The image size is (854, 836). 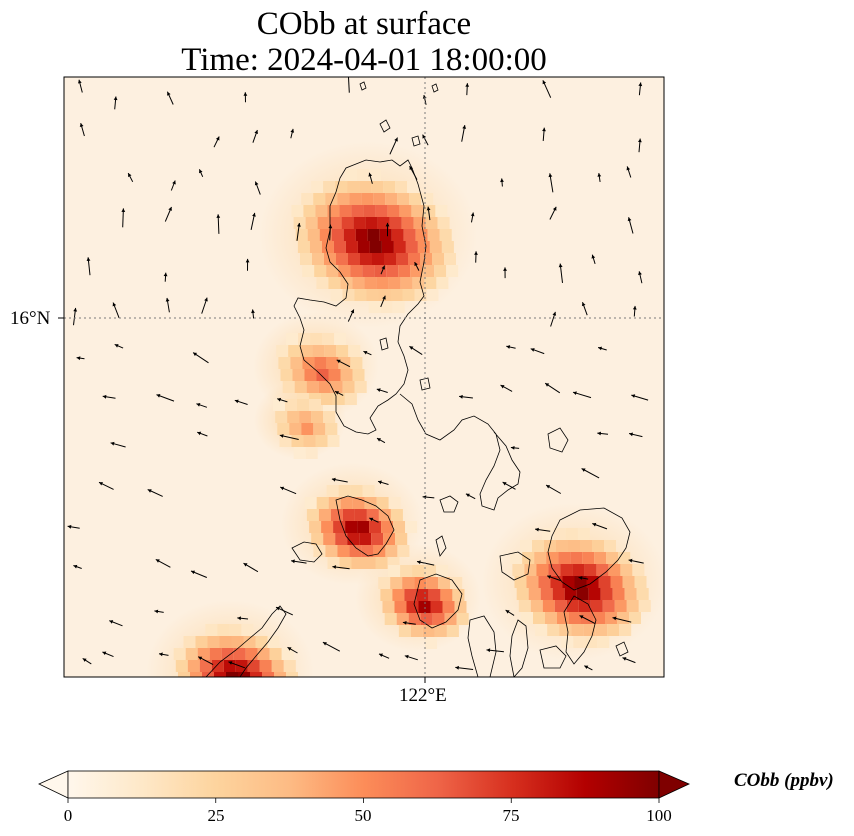 What do you see at coordinates (674, 784) in the screenshot?
I see `colorbar-extend-max` at bounding box center [674, 784].